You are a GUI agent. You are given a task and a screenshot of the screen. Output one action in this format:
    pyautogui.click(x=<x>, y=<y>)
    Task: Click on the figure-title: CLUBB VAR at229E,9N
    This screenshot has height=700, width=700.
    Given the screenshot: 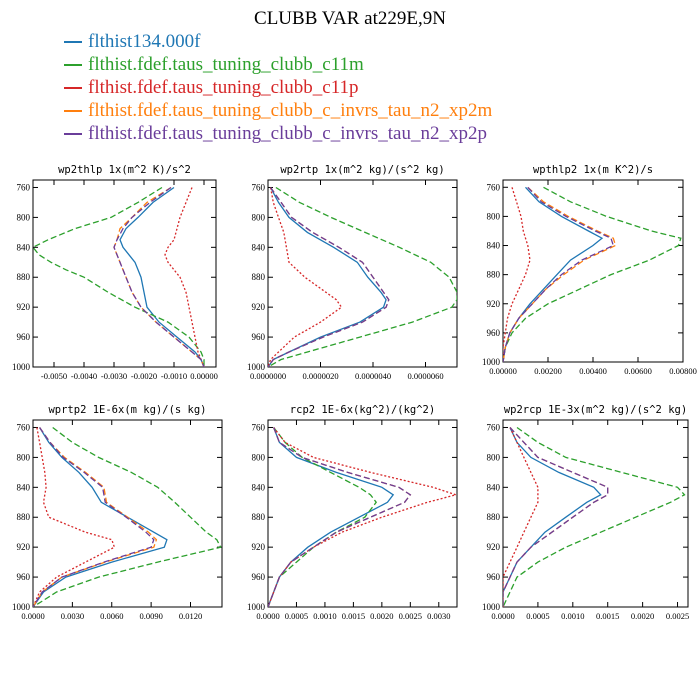 What is the action you would take?
    pyautogui.click(x=350, y=18)
    